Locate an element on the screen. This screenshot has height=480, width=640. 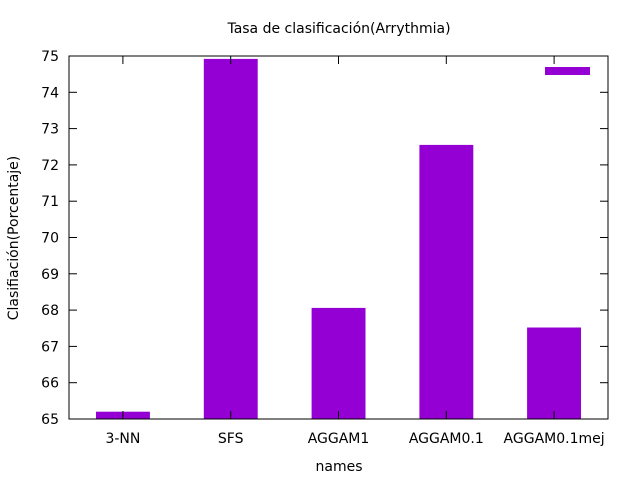
y-axis-label: Clasifiación(Porcentaje) is located at coordinates (14, 238).